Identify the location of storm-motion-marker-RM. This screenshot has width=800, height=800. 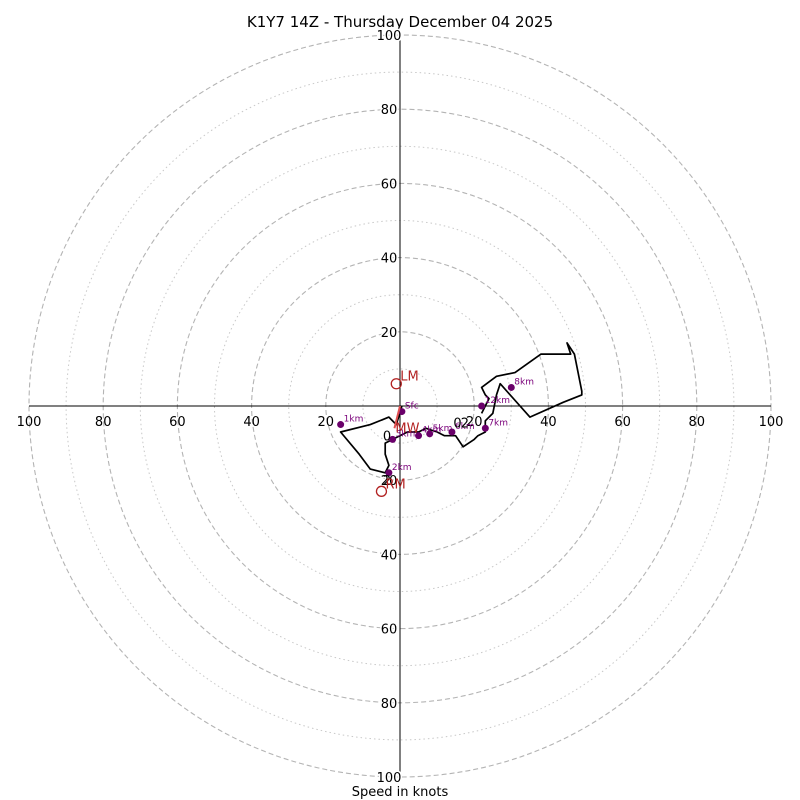
(381, 491).